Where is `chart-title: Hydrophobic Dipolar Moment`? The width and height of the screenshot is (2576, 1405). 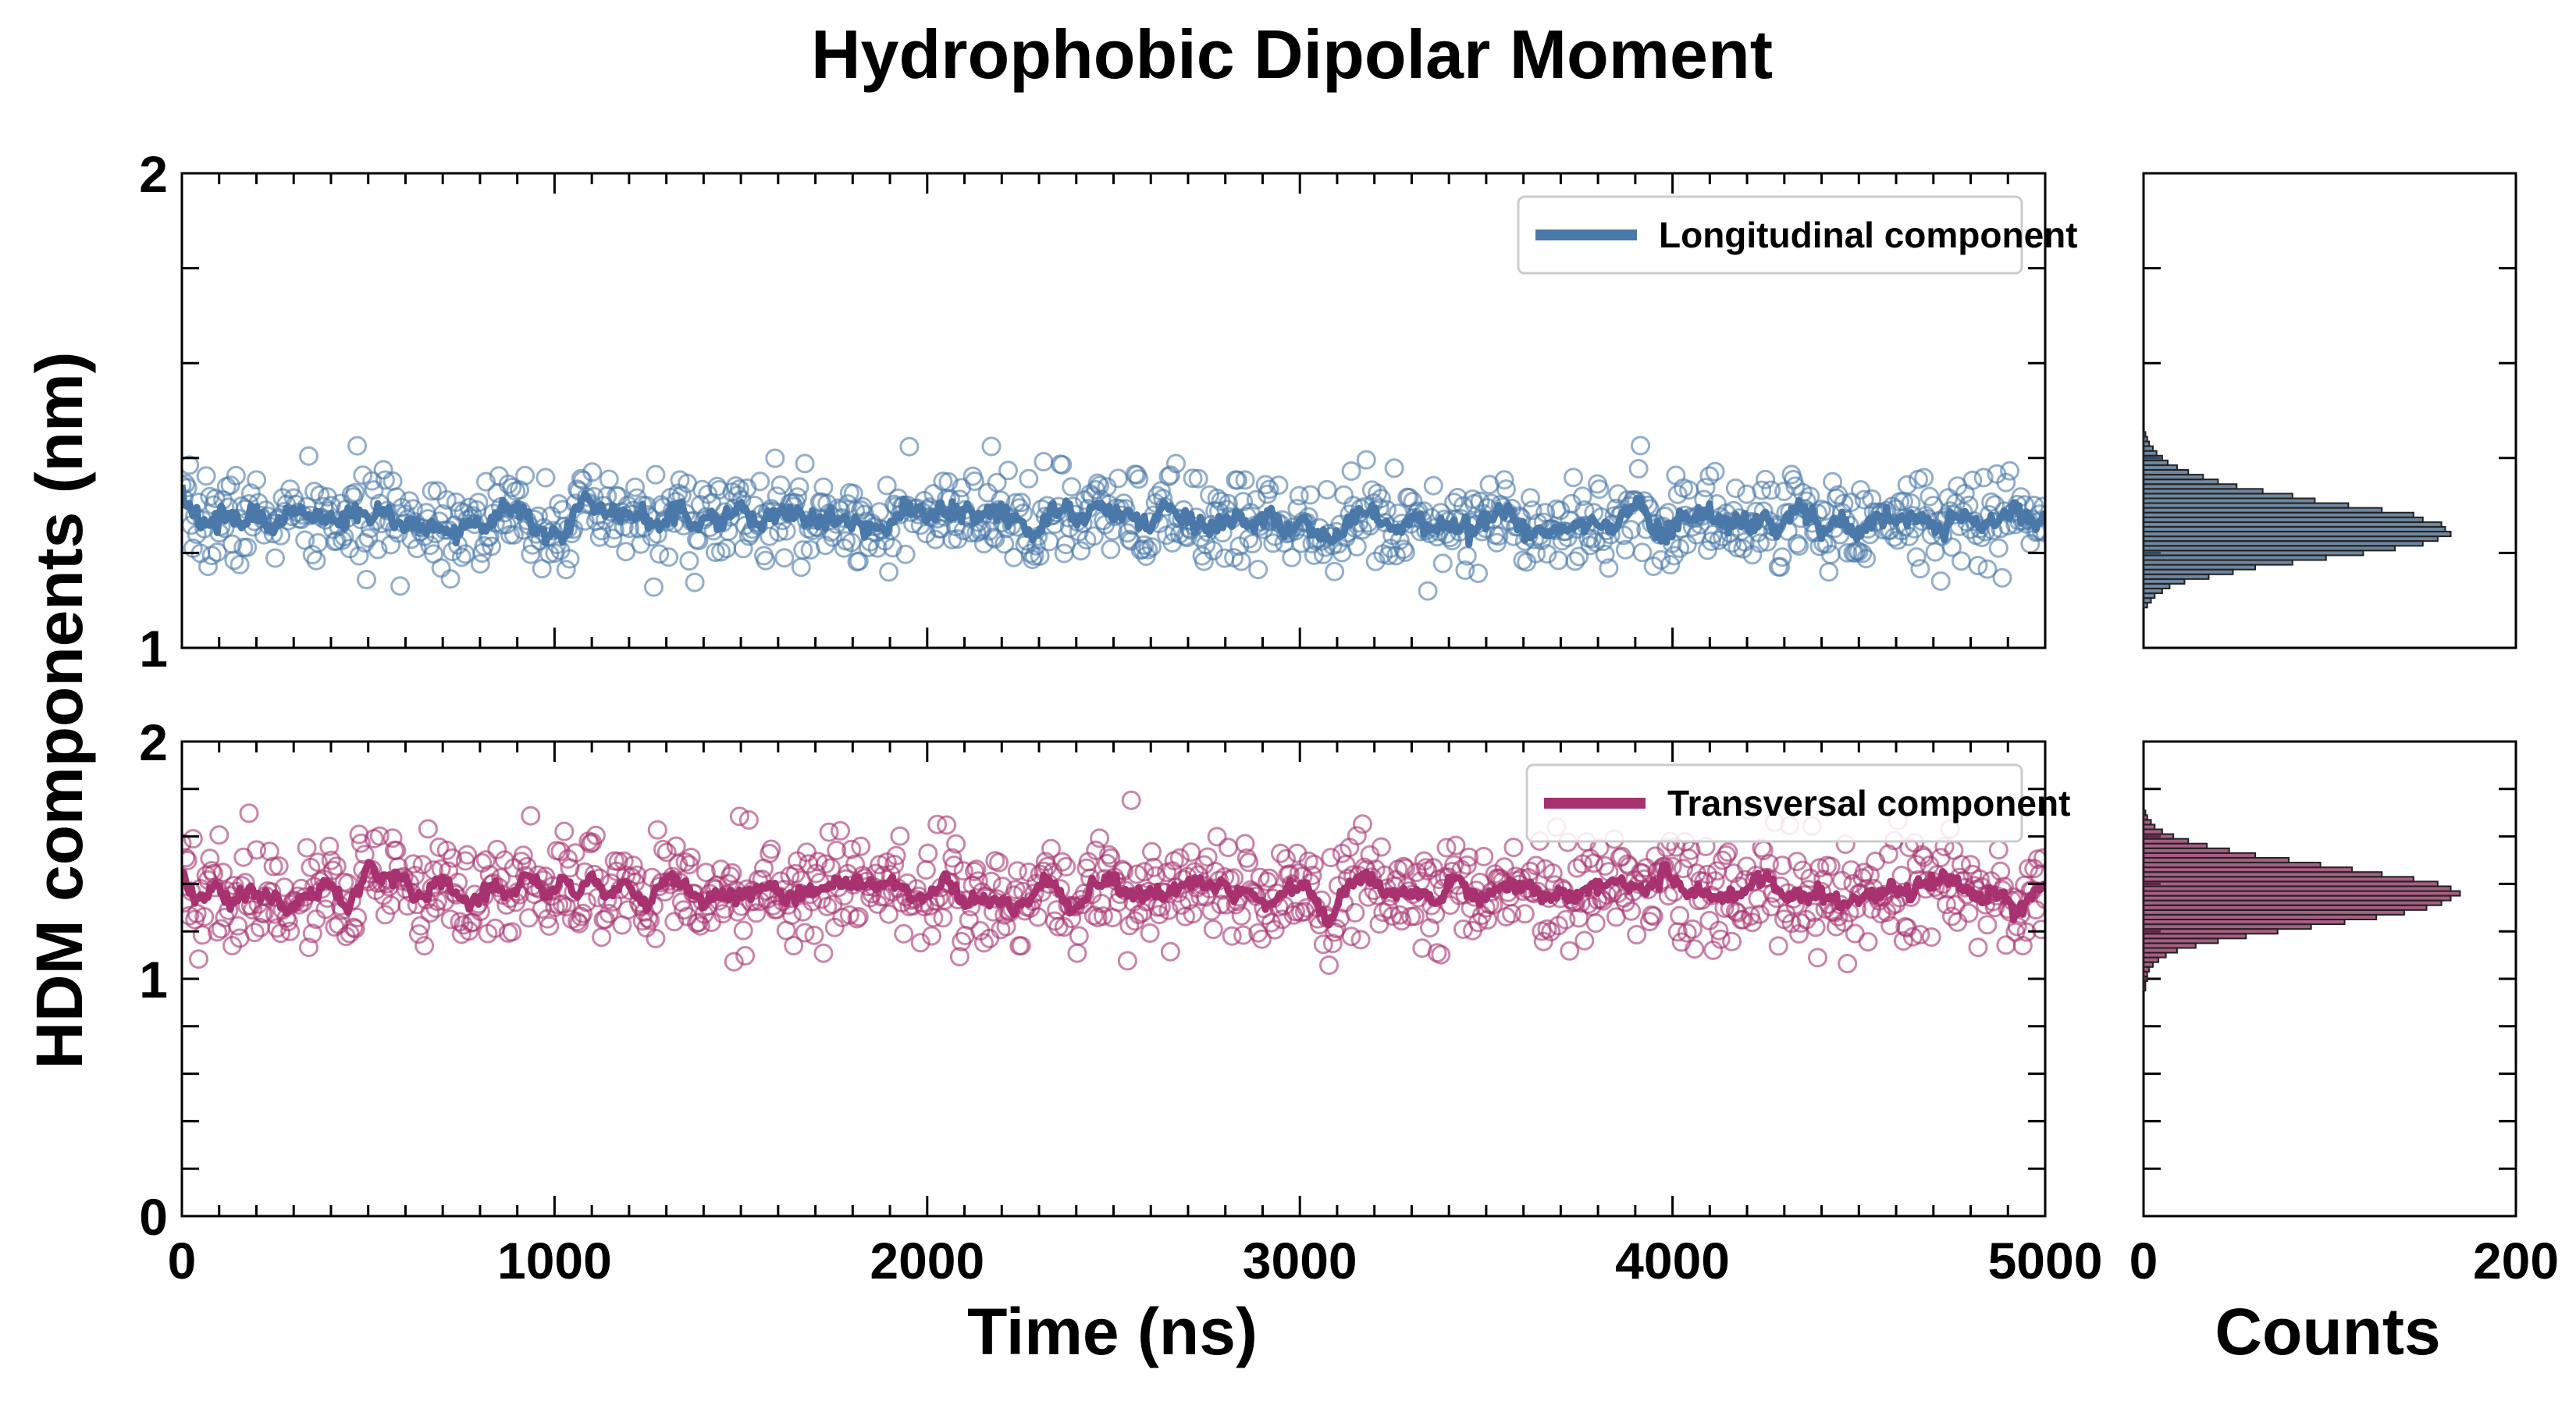
chart-title: Hydrophobic Dipolar Moment is located at coordinates (1292, 55).